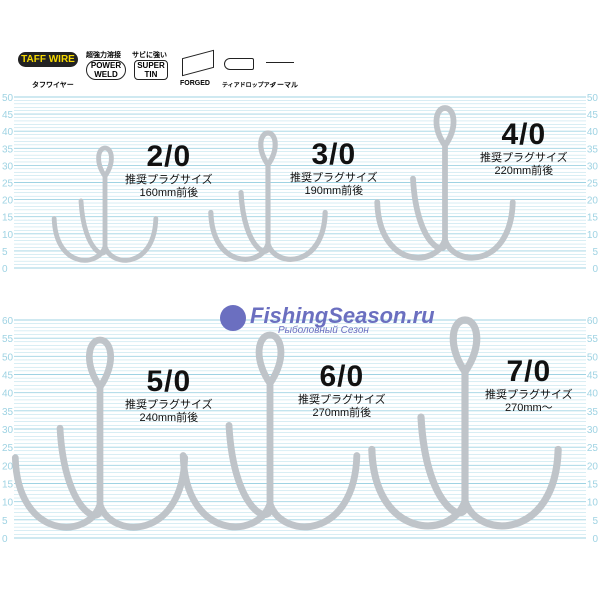 Image resolution: width=600 pixels, height=600 pixels. I want to click on taff-wire-sub: タフワイヤー, so click(53, 85).